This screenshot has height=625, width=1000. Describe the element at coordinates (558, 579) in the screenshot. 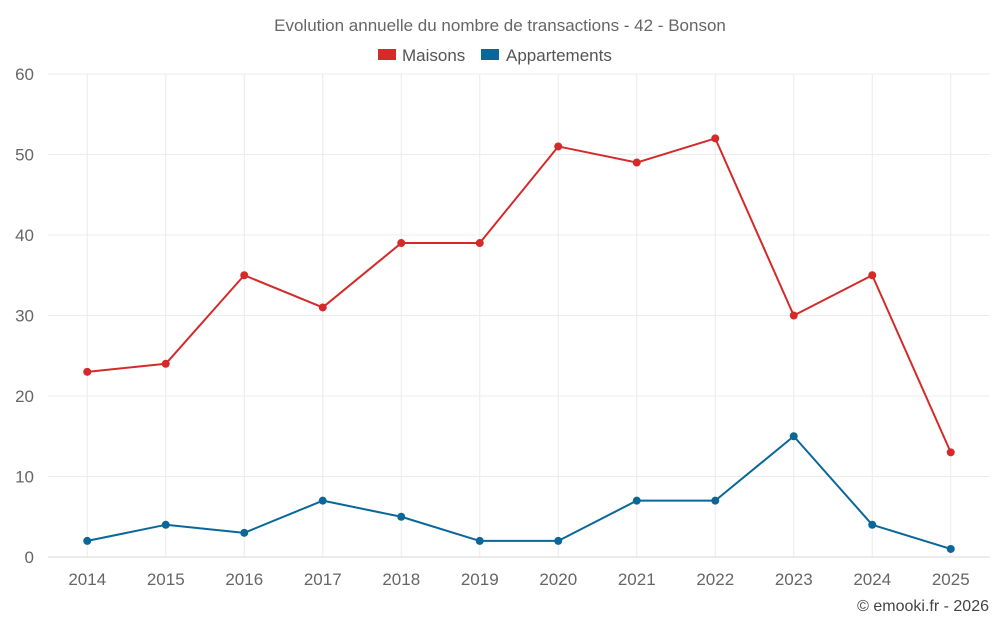

I see `x-tick-label: 2020` at that location.